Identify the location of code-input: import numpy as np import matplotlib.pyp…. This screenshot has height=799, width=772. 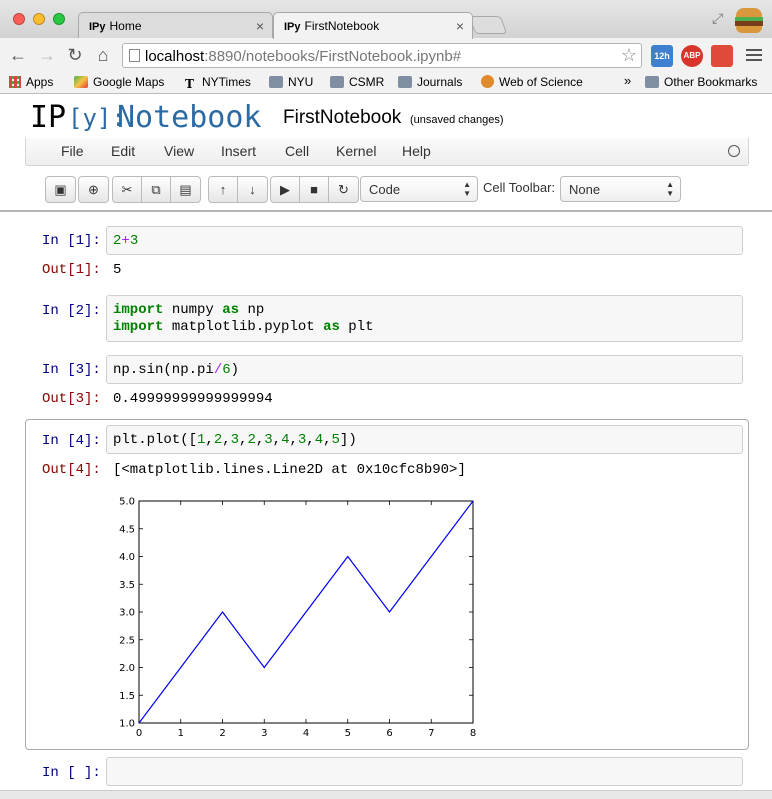
(424, 318).